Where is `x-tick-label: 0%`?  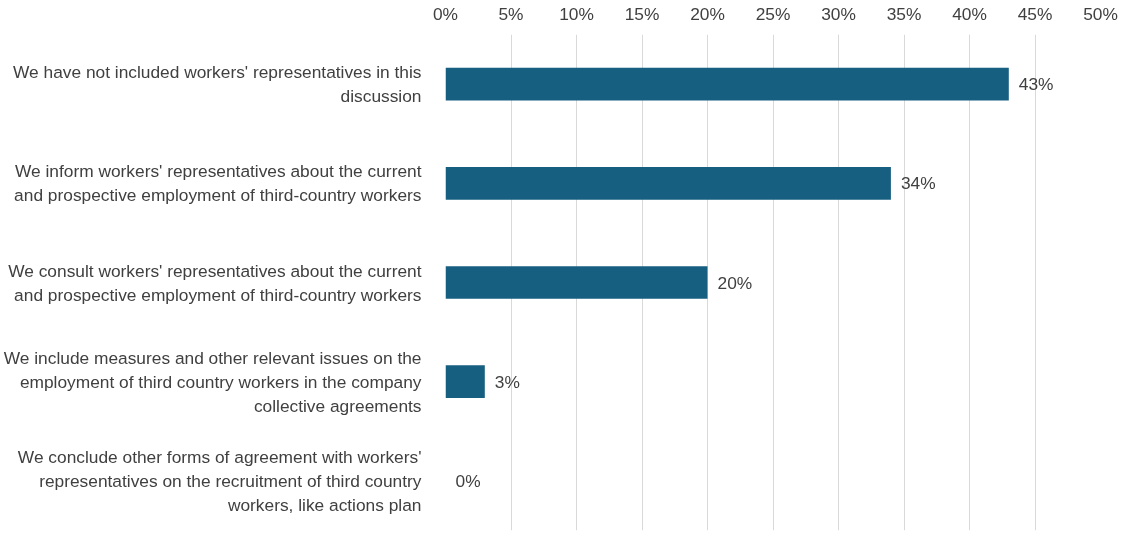
x-tick-label: 0% is located at coordinates (445, 13).